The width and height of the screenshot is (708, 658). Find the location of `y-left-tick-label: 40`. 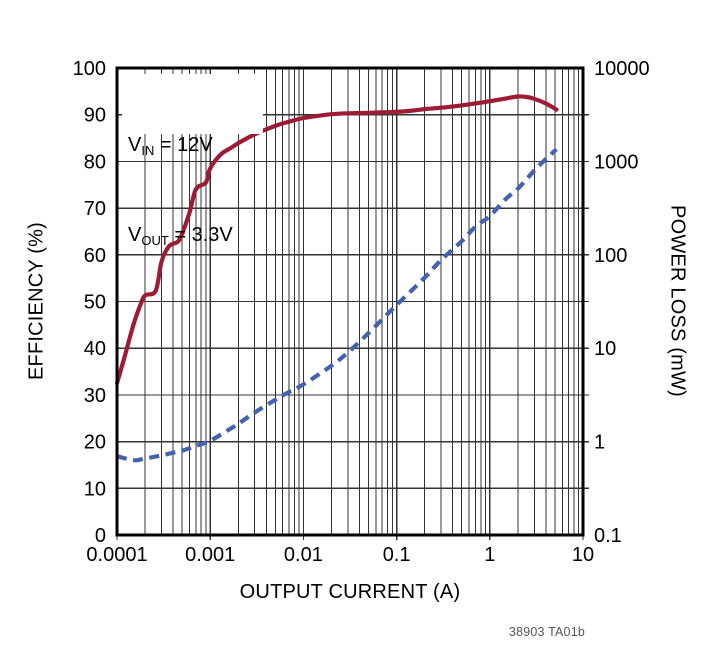

y-left-tick-label: 40 is located at coordinates (95, 349).